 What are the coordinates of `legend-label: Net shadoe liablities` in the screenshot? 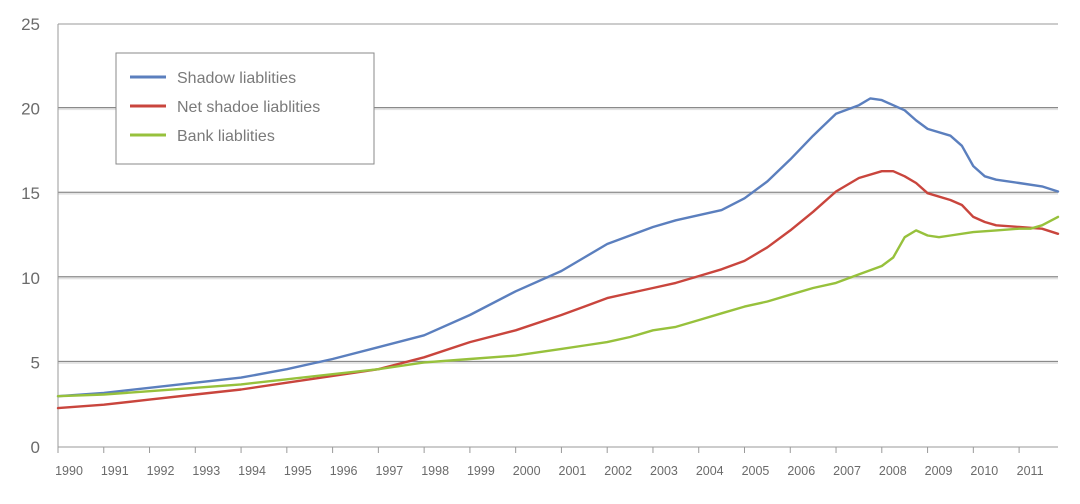 It's located at (248, 107).